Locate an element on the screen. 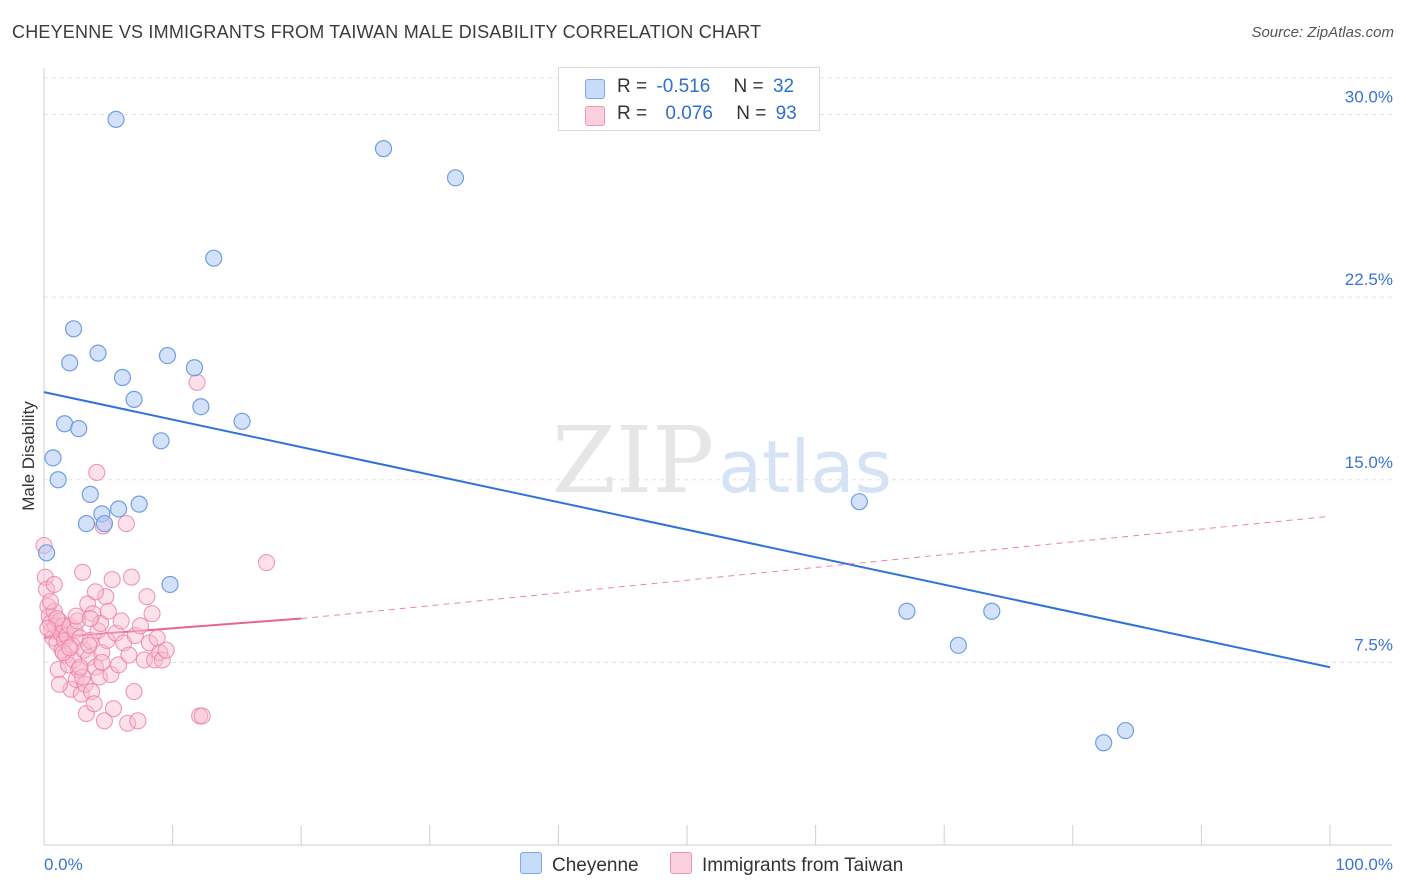 This screenshot has width=1406, height=892. bottom-legend-cheyenne: Cheyenne is located at coordinates (579, 864).